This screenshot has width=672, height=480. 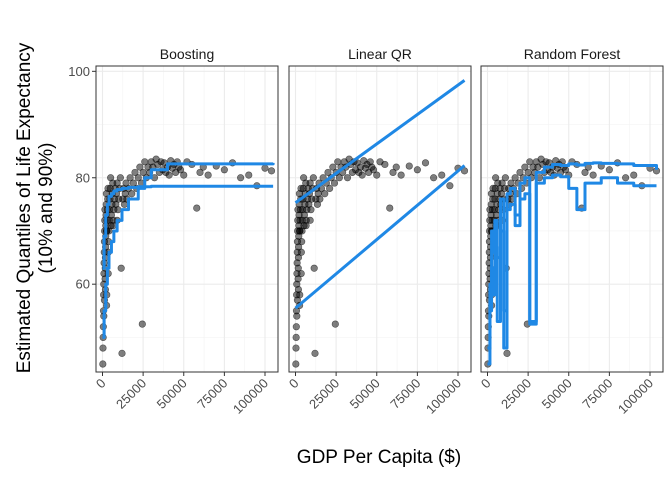 What do you see at coordinates (46, 208) in the screenshot?
I see `y-axis-title-line-2: (10% and 90%)` at bounding box center [46, 208].